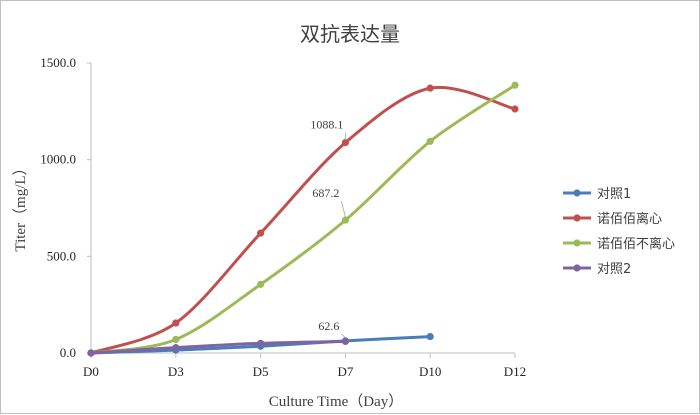 The width and height of the screenshot is (700, 415). Describe the element at coordinates (58, 62) in the screenshot. I see `y-tick-label: 1500.0` at that location.